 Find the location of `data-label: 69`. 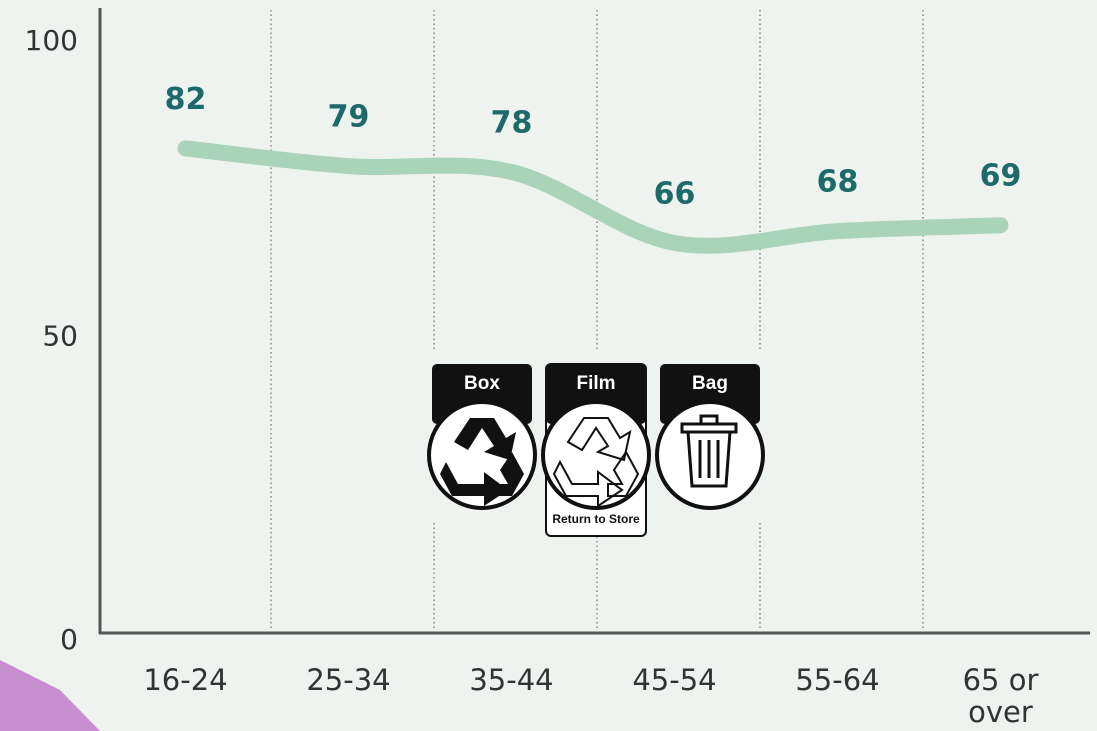

data-label: 69 is located at coordinates (1001, 176).